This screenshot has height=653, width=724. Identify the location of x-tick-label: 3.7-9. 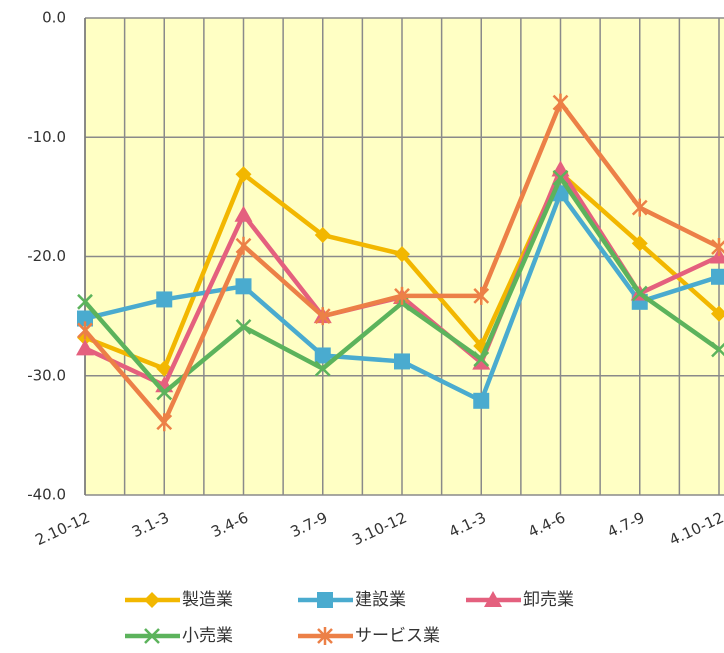
(309, 524).